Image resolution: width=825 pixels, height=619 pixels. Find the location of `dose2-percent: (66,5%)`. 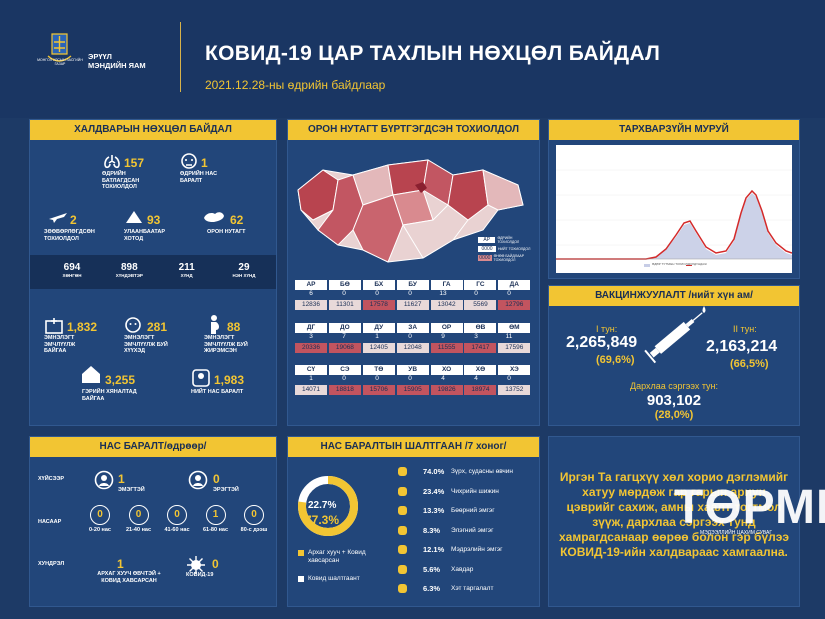

dose2-percent: (66,5%) is located at coordinates (749, 364).